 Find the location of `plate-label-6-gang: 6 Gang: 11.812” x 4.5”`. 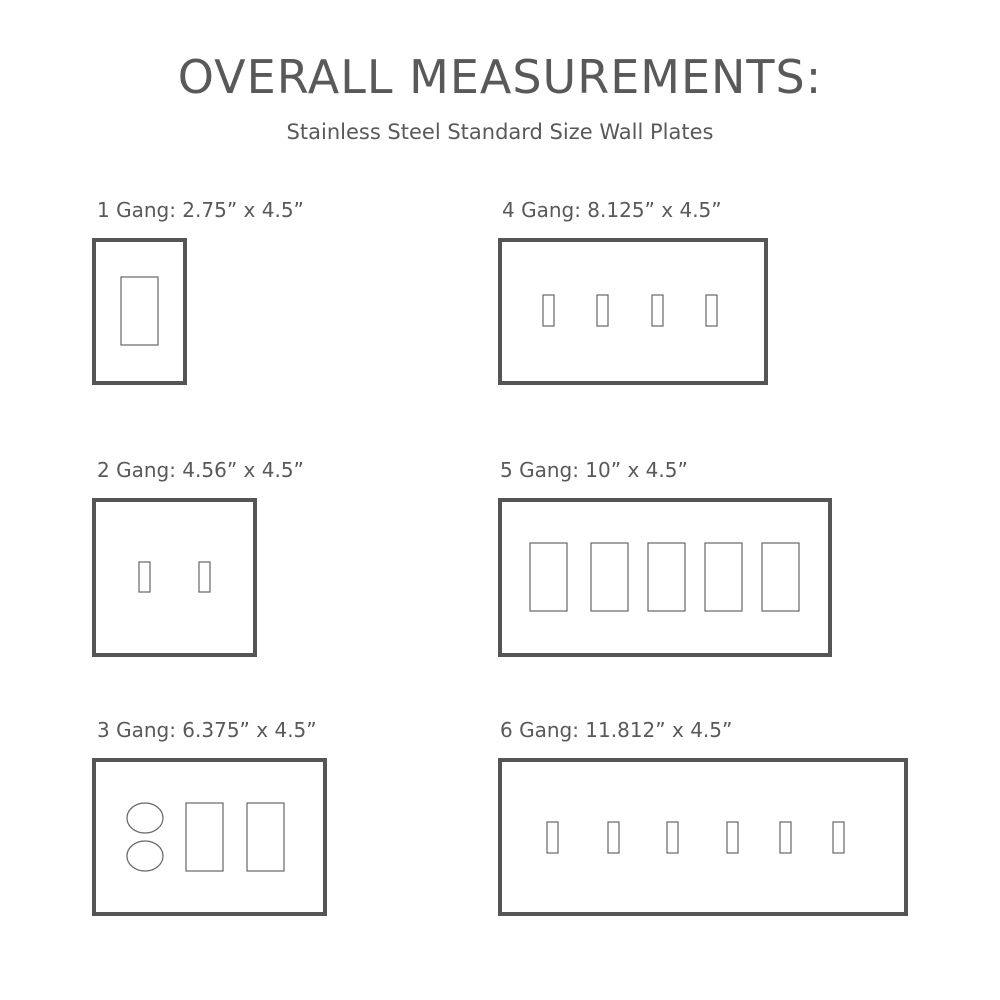

plate-label-6-gang: 6 Gang: 11.812” x 4.5” is located at coordinates (616, 730).